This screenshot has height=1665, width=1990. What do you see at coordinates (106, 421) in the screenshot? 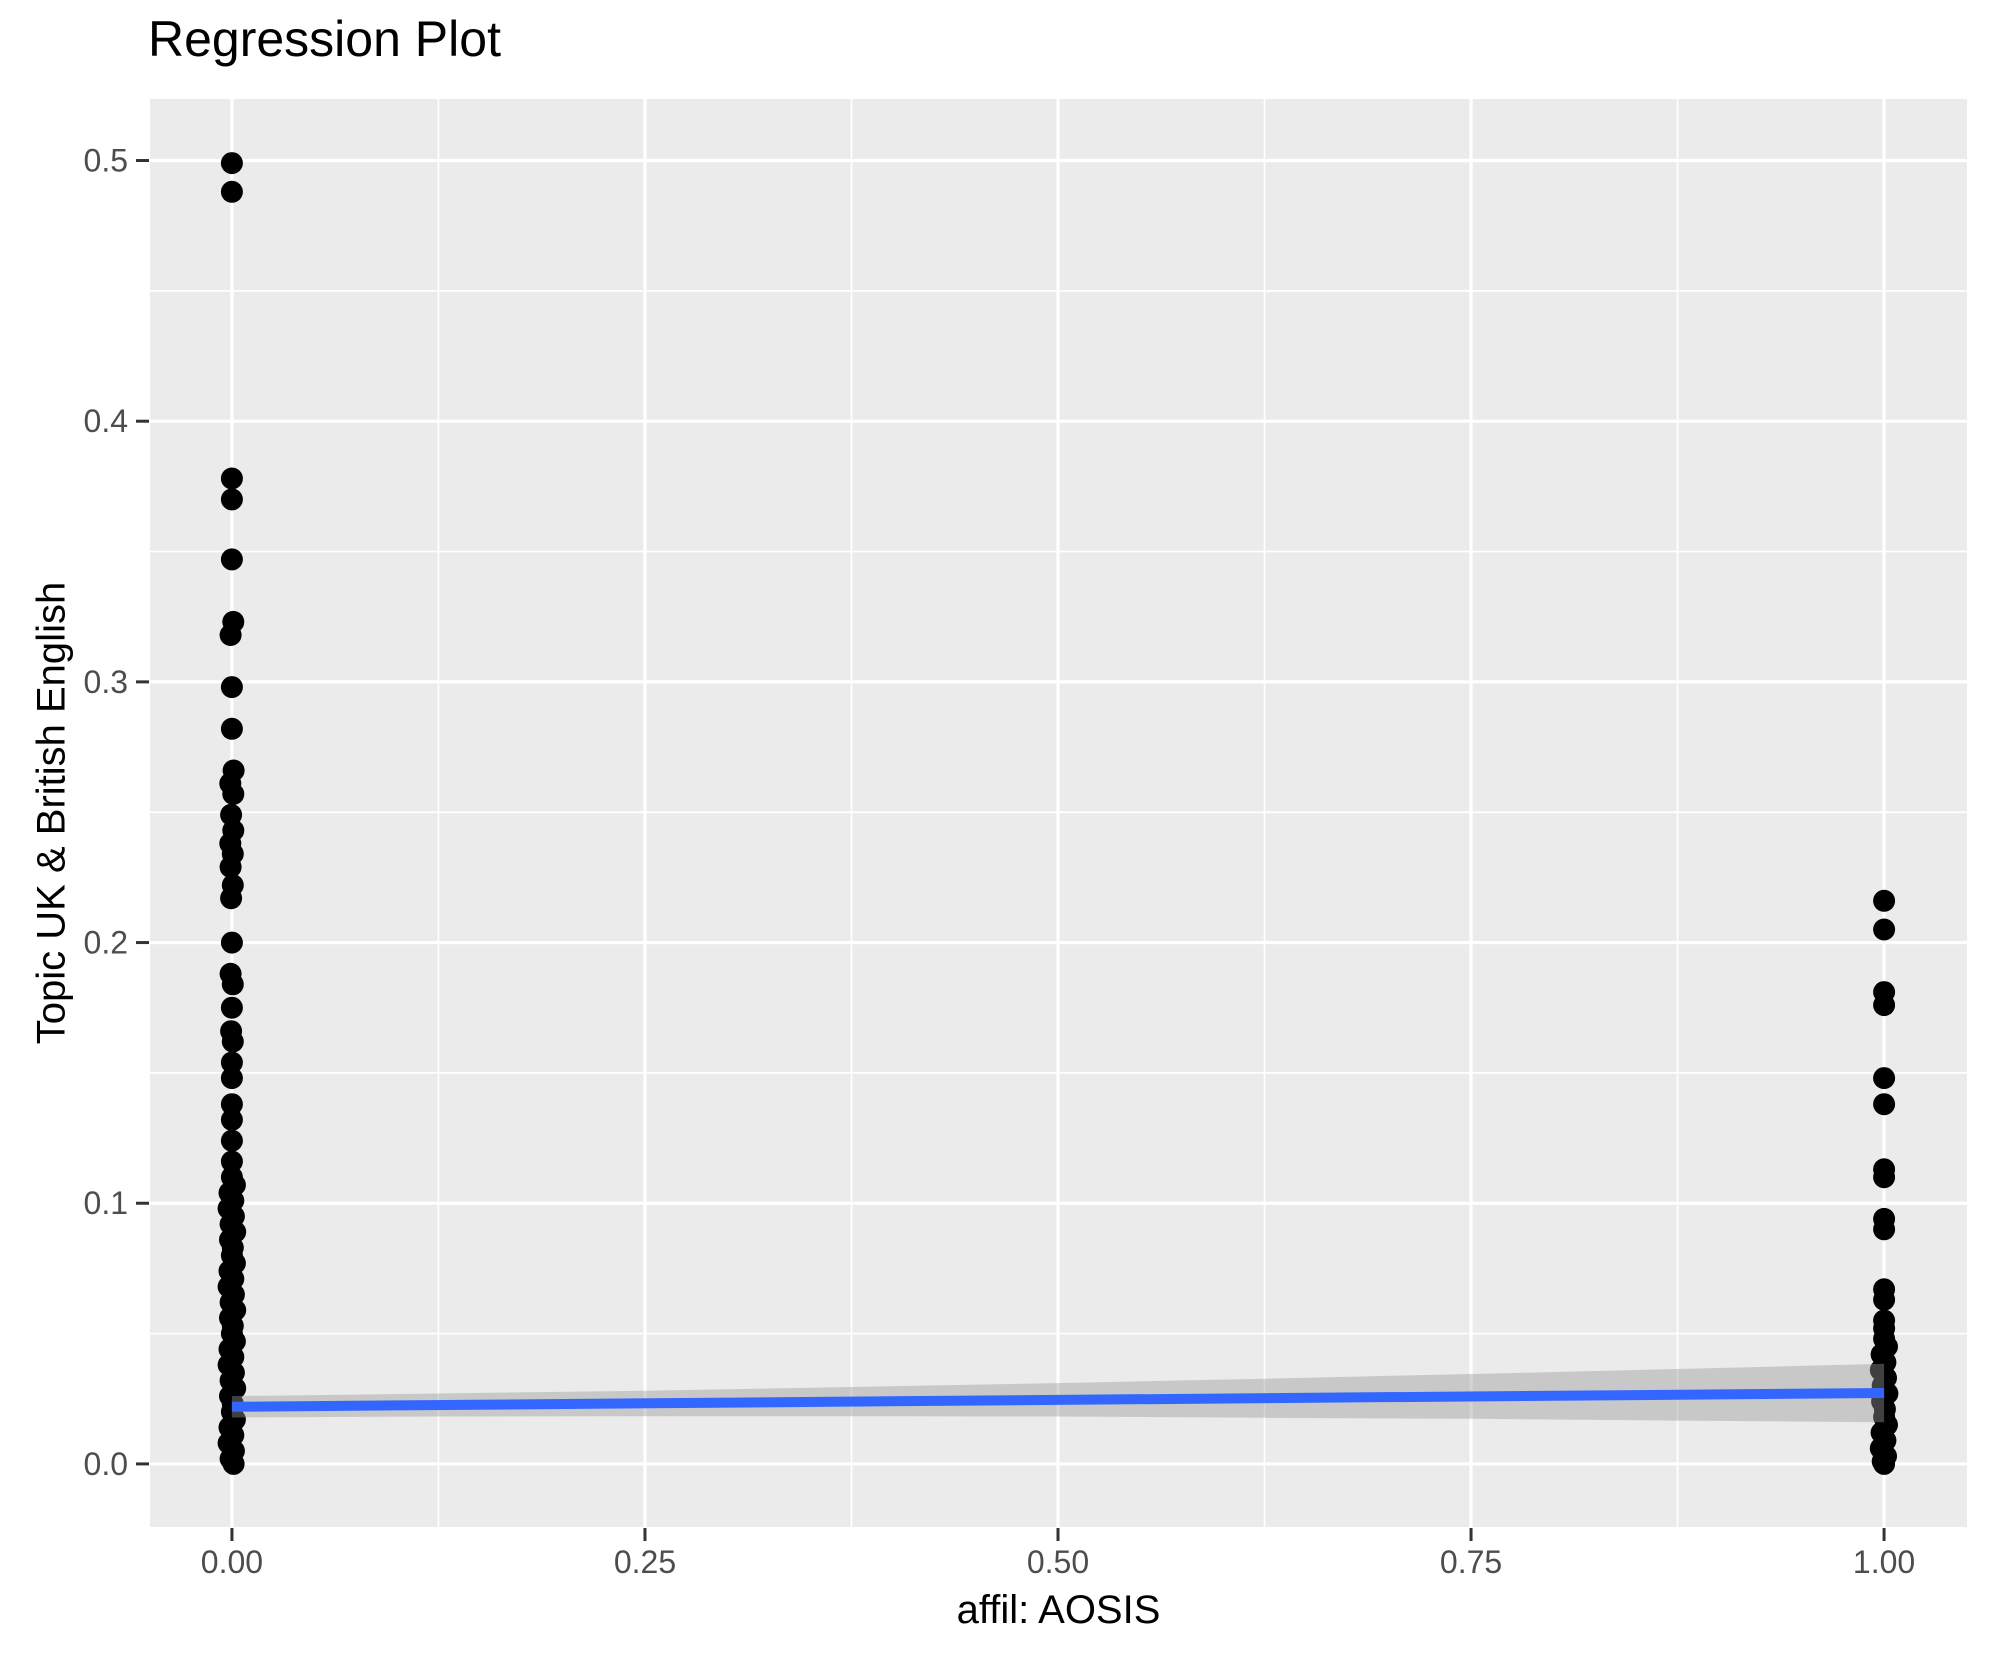
I see `y-tick-label: 0.4` at bounding box center [106, 421].